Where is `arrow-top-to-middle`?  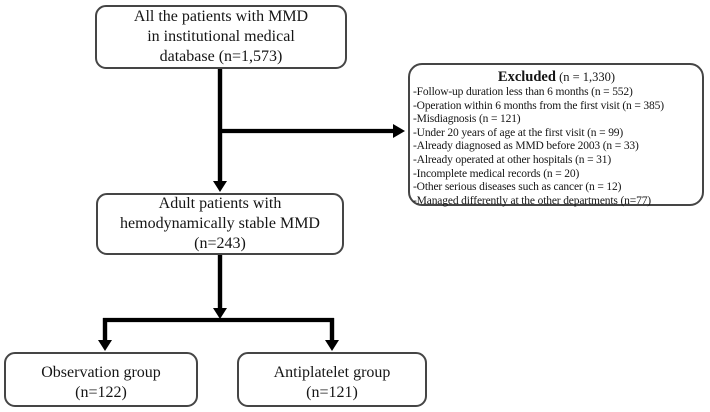
arrow-top-to-middle is located at coordinates (220, 130).